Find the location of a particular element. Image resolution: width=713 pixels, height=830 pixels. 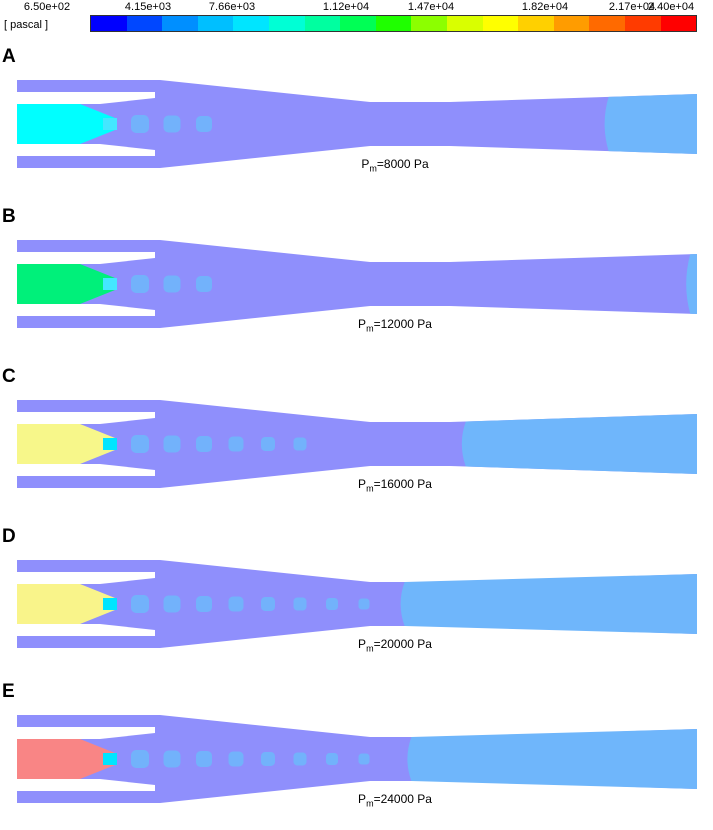

panel-letter: A is located at coordinates (9, 56).